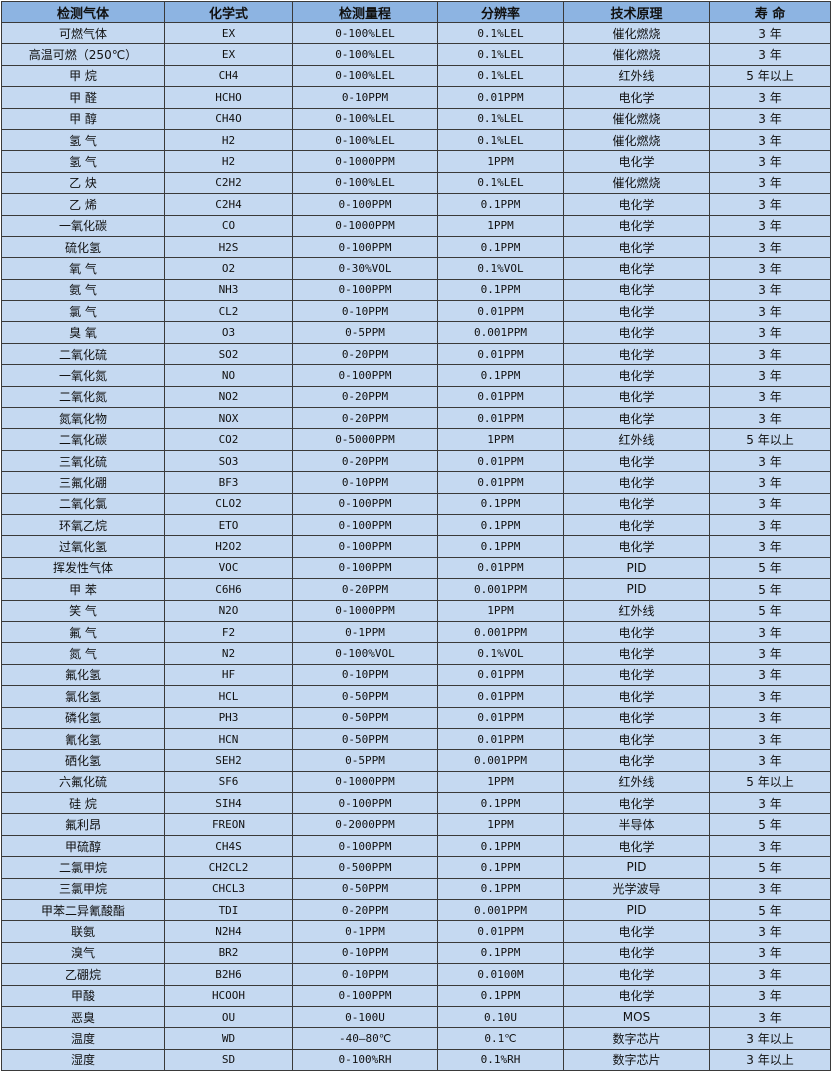  What do you see at coordinates (83, 610) in the screenshot?
I see `cell-gas: 笑 气` at bounding box center [83, 610].